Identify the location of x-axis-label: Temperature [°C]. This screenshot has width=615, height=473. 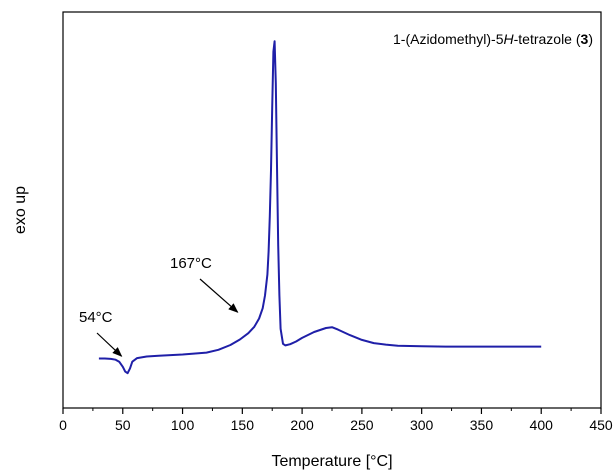
(331, 461).